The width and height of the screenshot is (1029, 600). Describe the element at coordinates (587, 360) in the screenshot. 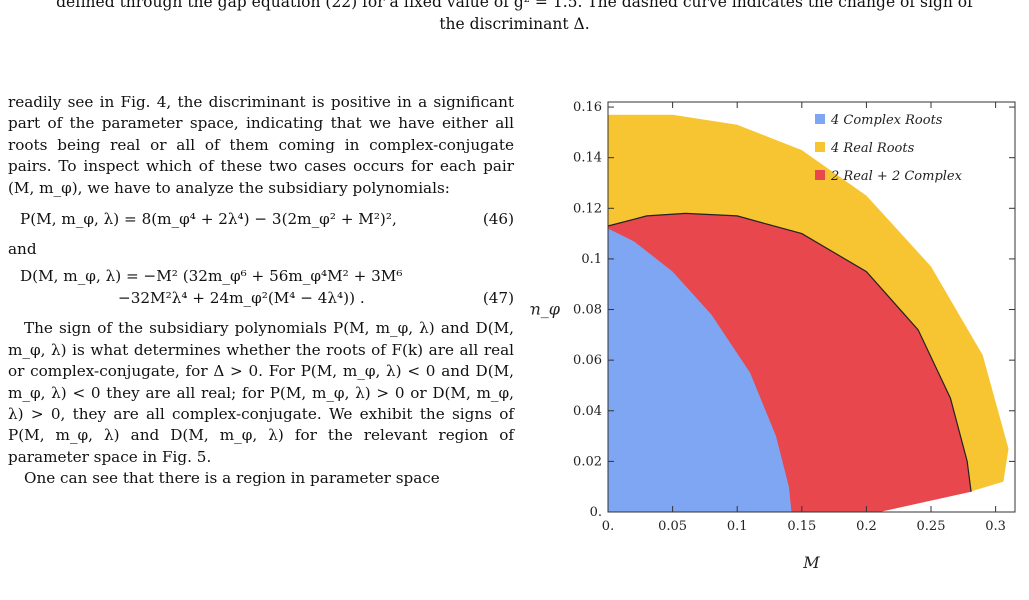

I see `y-tick-label: 0.06` at that location.